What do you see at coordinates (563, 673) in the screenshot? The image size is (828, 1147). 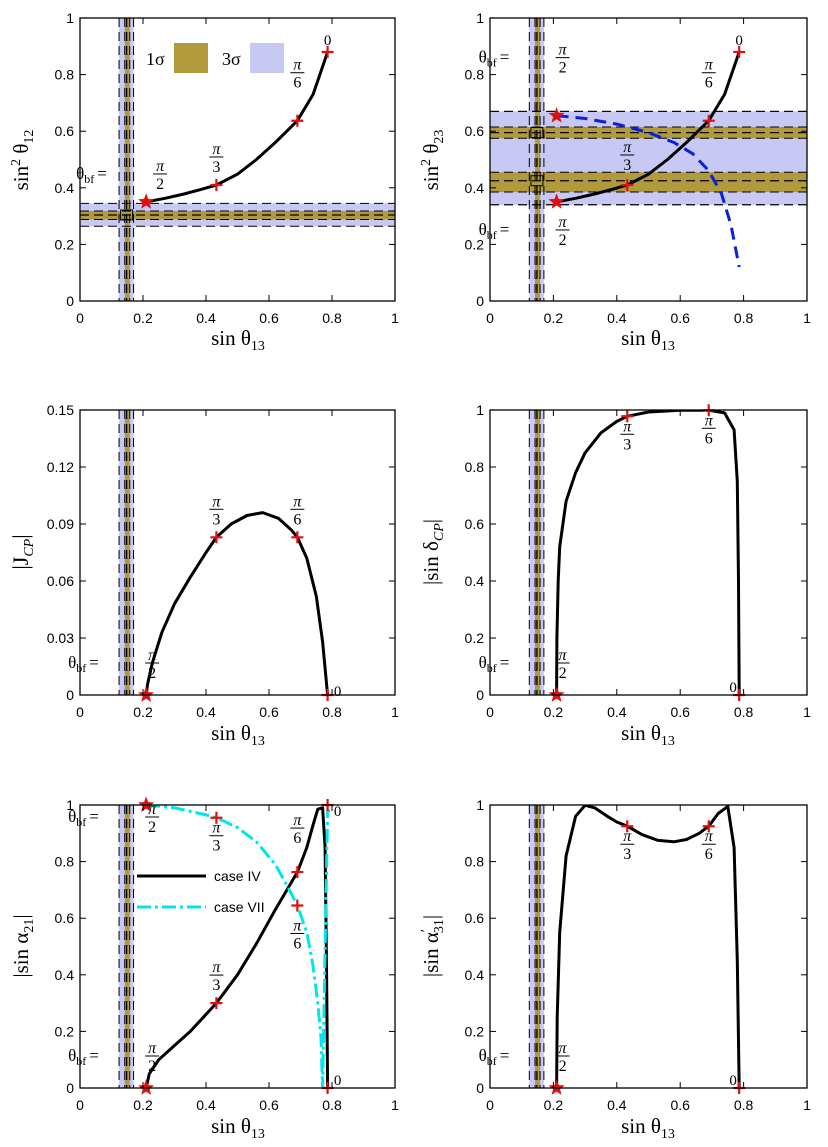 I see `p4-marker-label-0-frac-den: 2` at bounding box center [563, 673].